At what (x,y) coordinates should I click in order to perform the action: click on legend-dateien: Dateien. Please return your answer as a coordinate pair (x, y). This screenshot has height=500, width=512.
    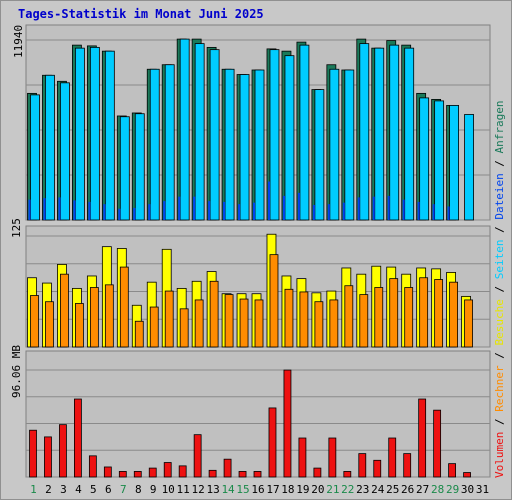
    Looking at the image, I should click on (499, 196).